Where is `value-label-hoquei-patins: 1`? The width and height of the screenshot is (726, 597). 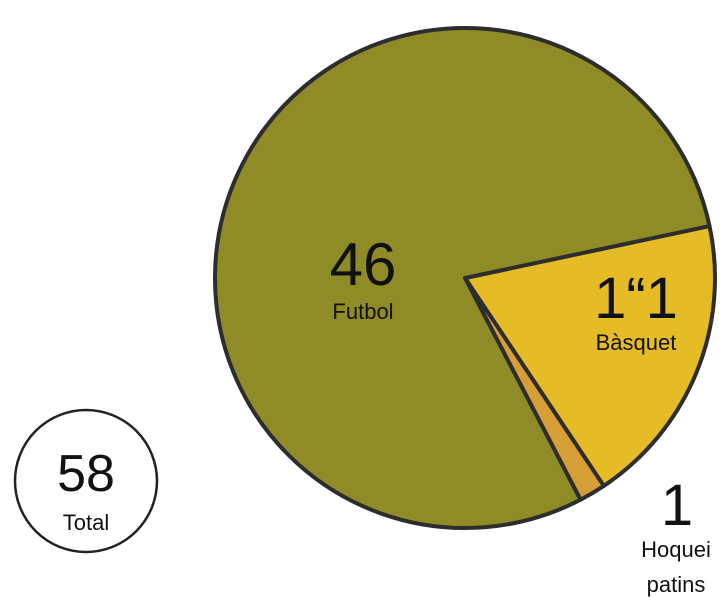 value-label-hoquei-patins: 1 is located at coordinates (677, 505).